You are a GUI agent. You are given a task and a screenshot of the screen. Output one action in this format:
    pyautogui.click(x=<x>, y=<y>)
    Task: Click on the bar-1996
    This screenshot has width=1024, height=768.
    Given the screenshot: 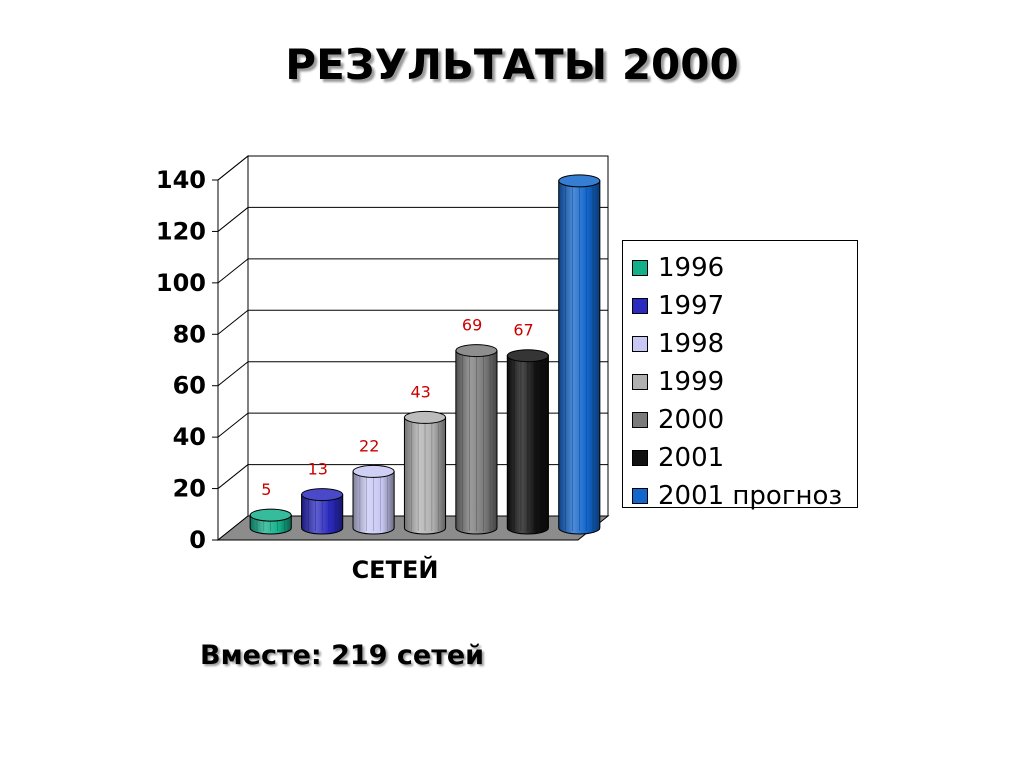 What is the action you would take?
    pyautogui.click(x=270, y=521)
    